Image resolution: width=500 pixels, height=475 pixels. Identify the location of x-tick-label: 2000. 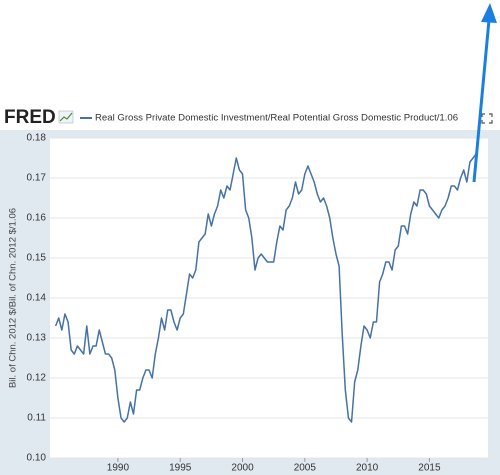
(242, 468).